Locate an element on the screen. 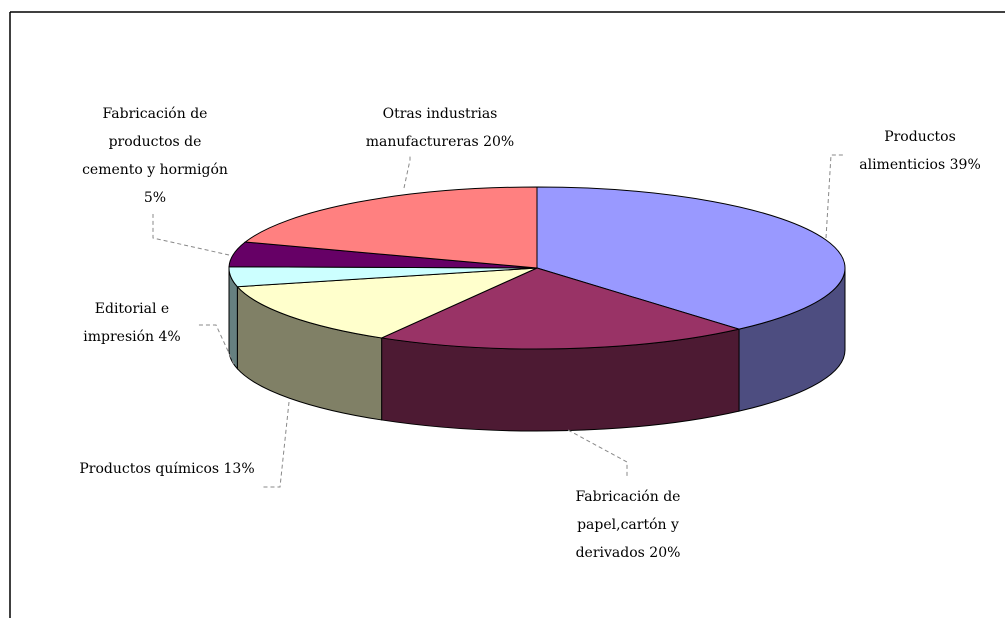 Image resolution: width=1005 pixels, height=618 pixels. category-name: Productos químicos is located at coordinates (149, 469).